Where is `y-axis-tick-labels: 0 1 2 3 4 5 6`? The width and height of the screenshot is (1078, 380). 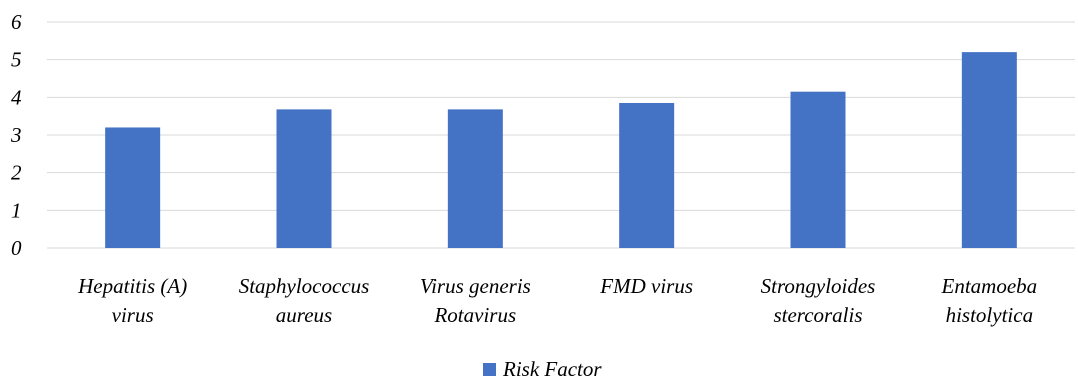 y-axis-tick-labels: 0 1 2 3 4 5 6 is located at coordinates (16, 135).